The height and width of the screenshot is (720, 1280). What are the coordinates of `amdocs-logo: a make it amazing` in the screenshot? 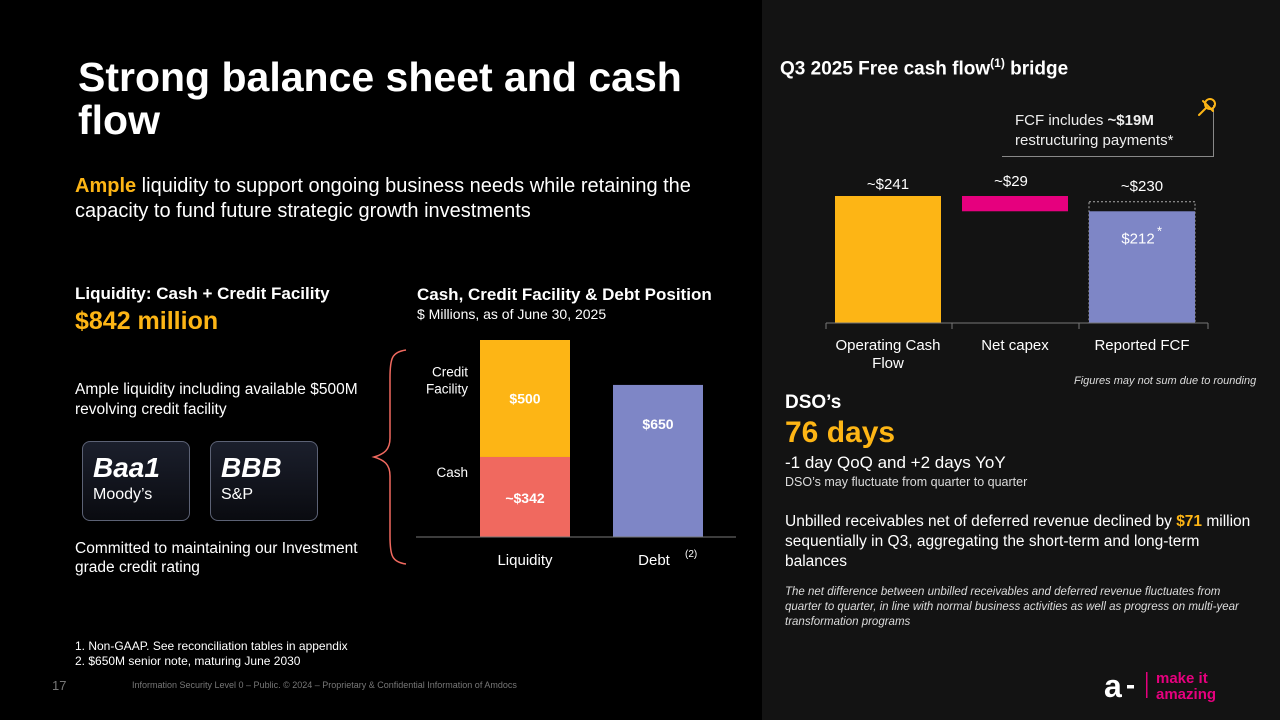 It's located at (1160, 686).